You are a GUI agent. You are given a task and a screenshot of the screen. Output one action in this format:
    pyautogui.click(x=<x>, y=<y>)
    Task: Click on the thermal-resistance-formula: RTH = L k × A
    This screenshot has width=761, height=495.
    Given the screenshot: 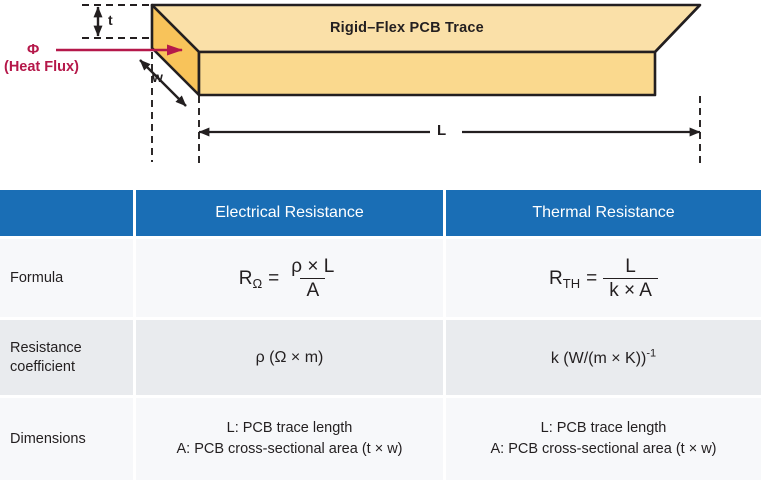 What is the action you would take?
    pyautogui.click(x=603, y=278)
    